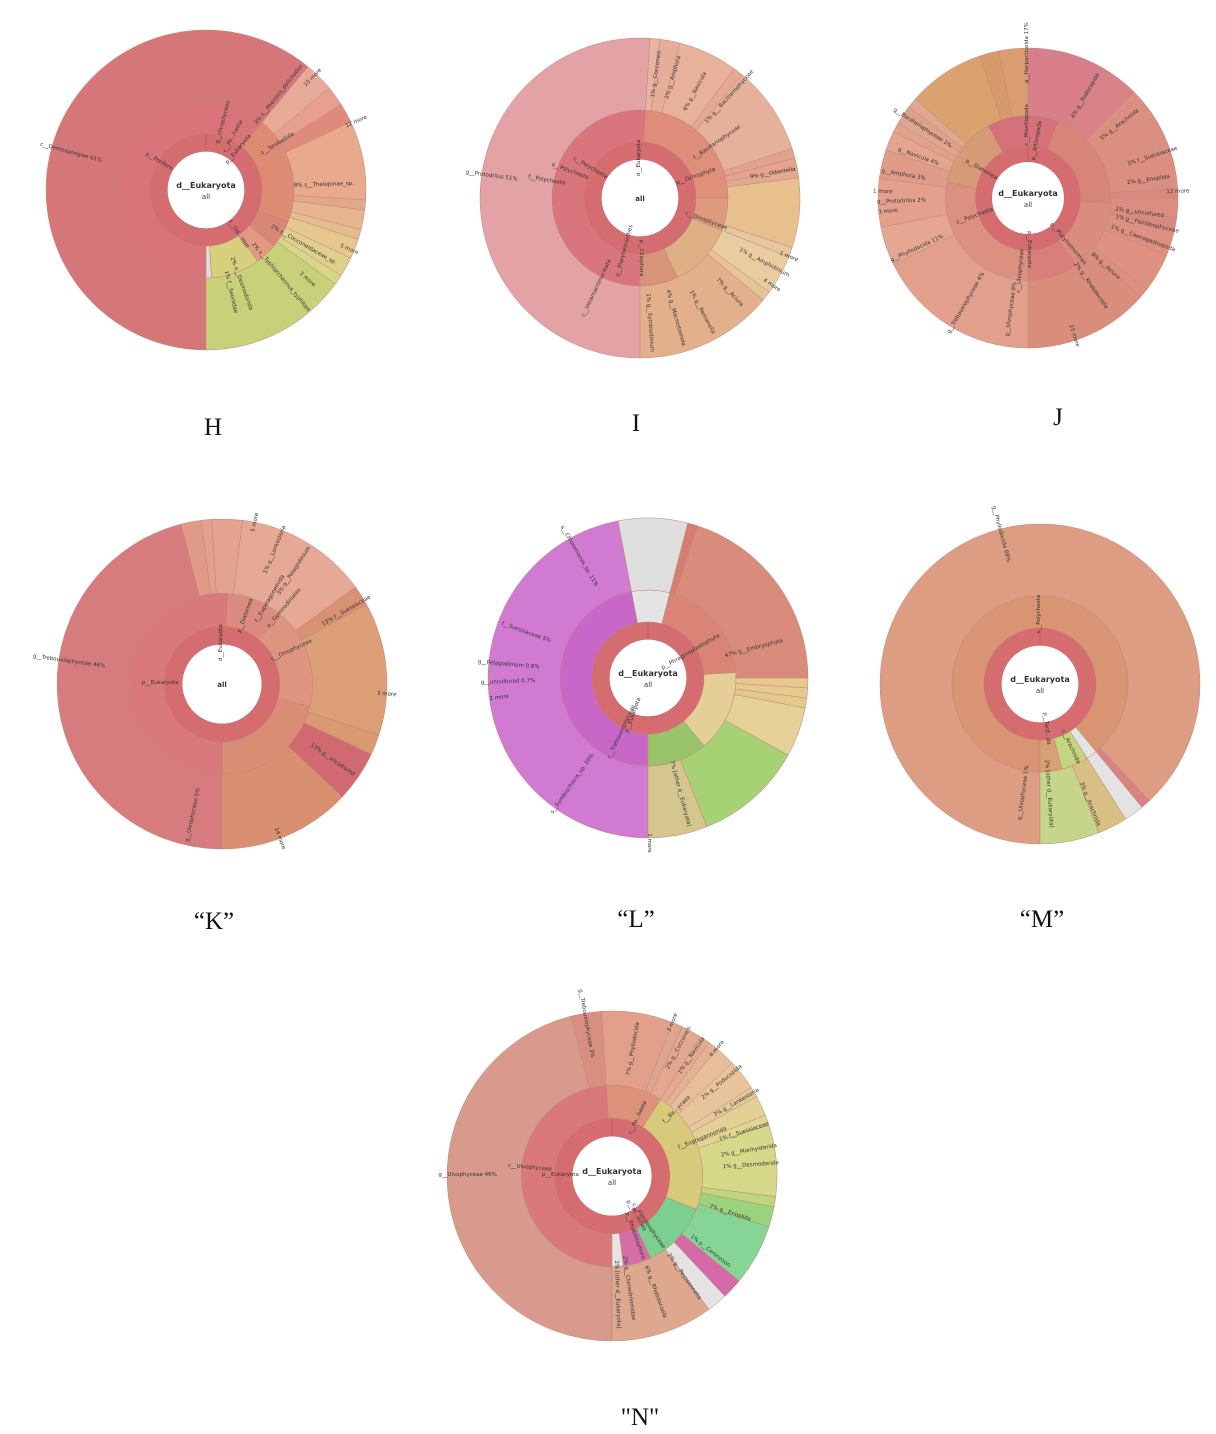  Describe the element at coordinates (1042, 919) in the screenshot. I see `panel-label: “M”` at that location.